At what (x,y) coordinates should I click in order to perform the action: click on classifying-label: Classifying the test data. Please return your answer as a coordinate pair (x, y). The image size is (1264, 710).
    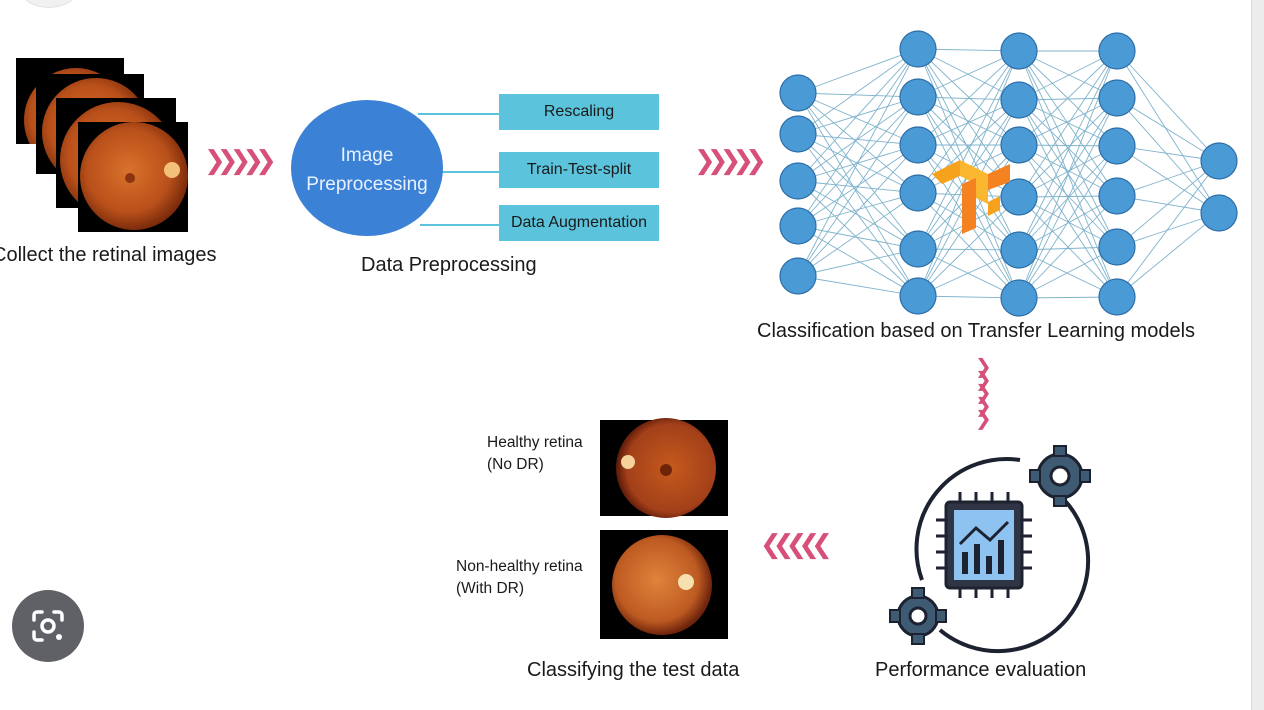
    Looking at the image, I should click on (633, 670).